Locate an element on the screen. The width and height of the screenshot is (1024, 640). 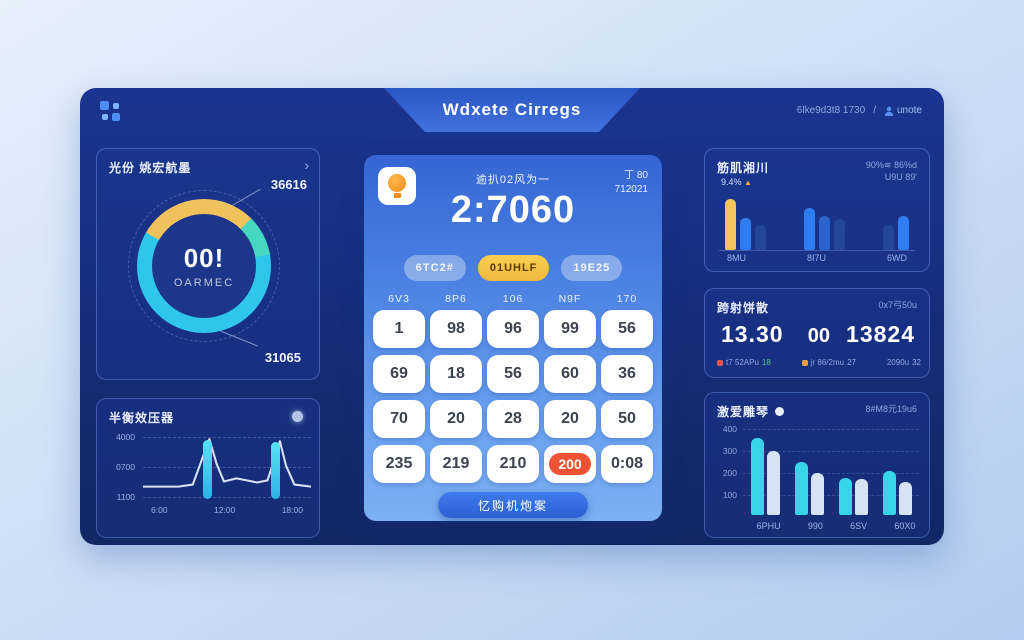
grid-cell: 18 is located at coordinates (456, 374).